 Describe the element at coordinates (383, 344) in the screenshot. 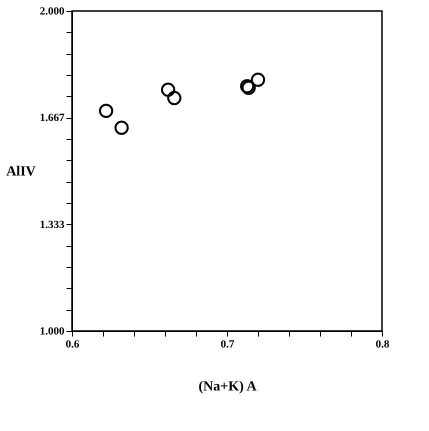

I see `x-tick-label: 0.8` at that location.